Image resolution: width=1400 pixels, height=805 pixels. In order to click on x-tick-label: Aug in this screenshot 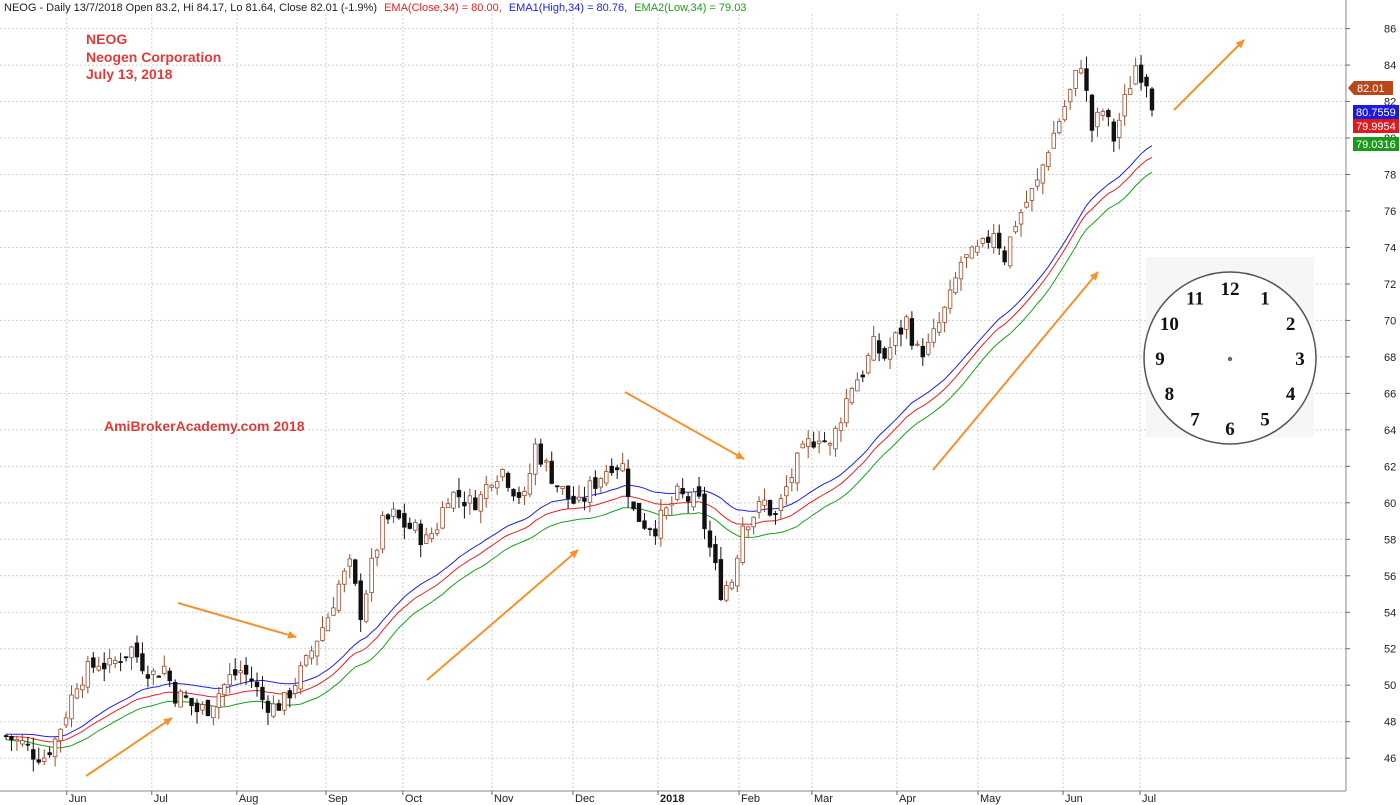, I will do `click(249, 799)`.